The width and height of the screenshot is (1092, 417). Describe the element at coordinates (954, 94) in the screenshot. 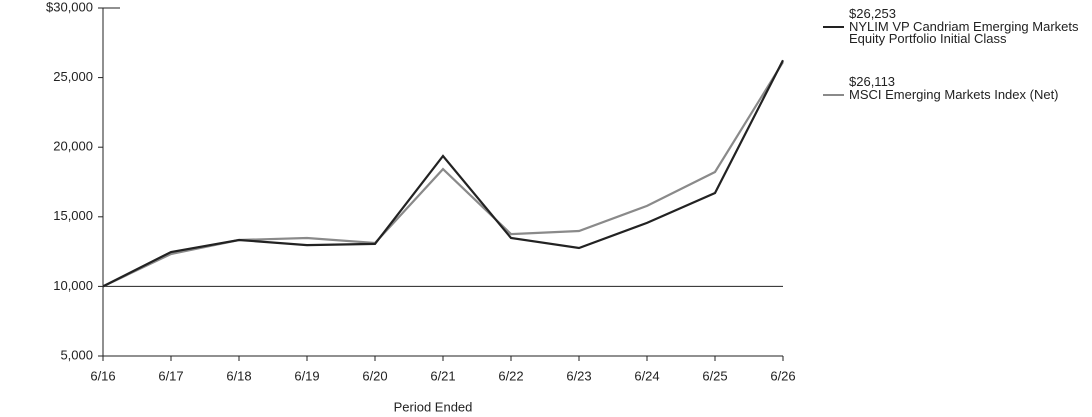

I see `legend-label: MSCI Emerging Markets Index (Net)` at that location.